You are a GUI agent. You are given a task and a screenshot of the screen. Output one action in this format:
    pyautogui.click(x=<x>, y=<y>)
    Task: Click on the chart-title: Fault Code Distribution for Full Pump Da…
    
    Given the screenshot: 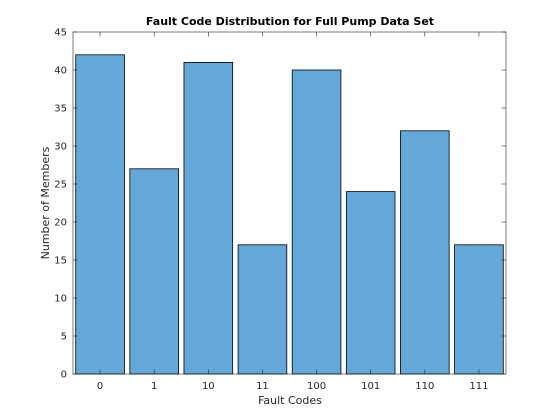 What is the action you would take?
    pyautogui.click(x=290, y=21)
    